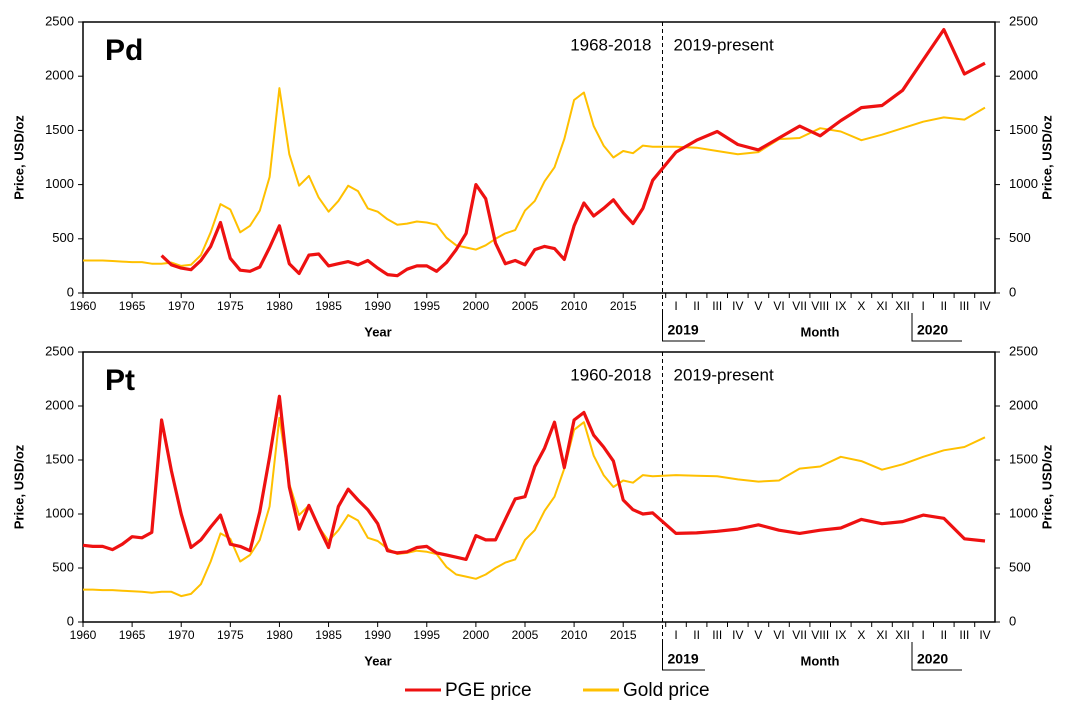  What do you see at coordinates (132, 306) in the screenshot?
I see `x-tick-label: 1965` at bounding box center [132, 306].